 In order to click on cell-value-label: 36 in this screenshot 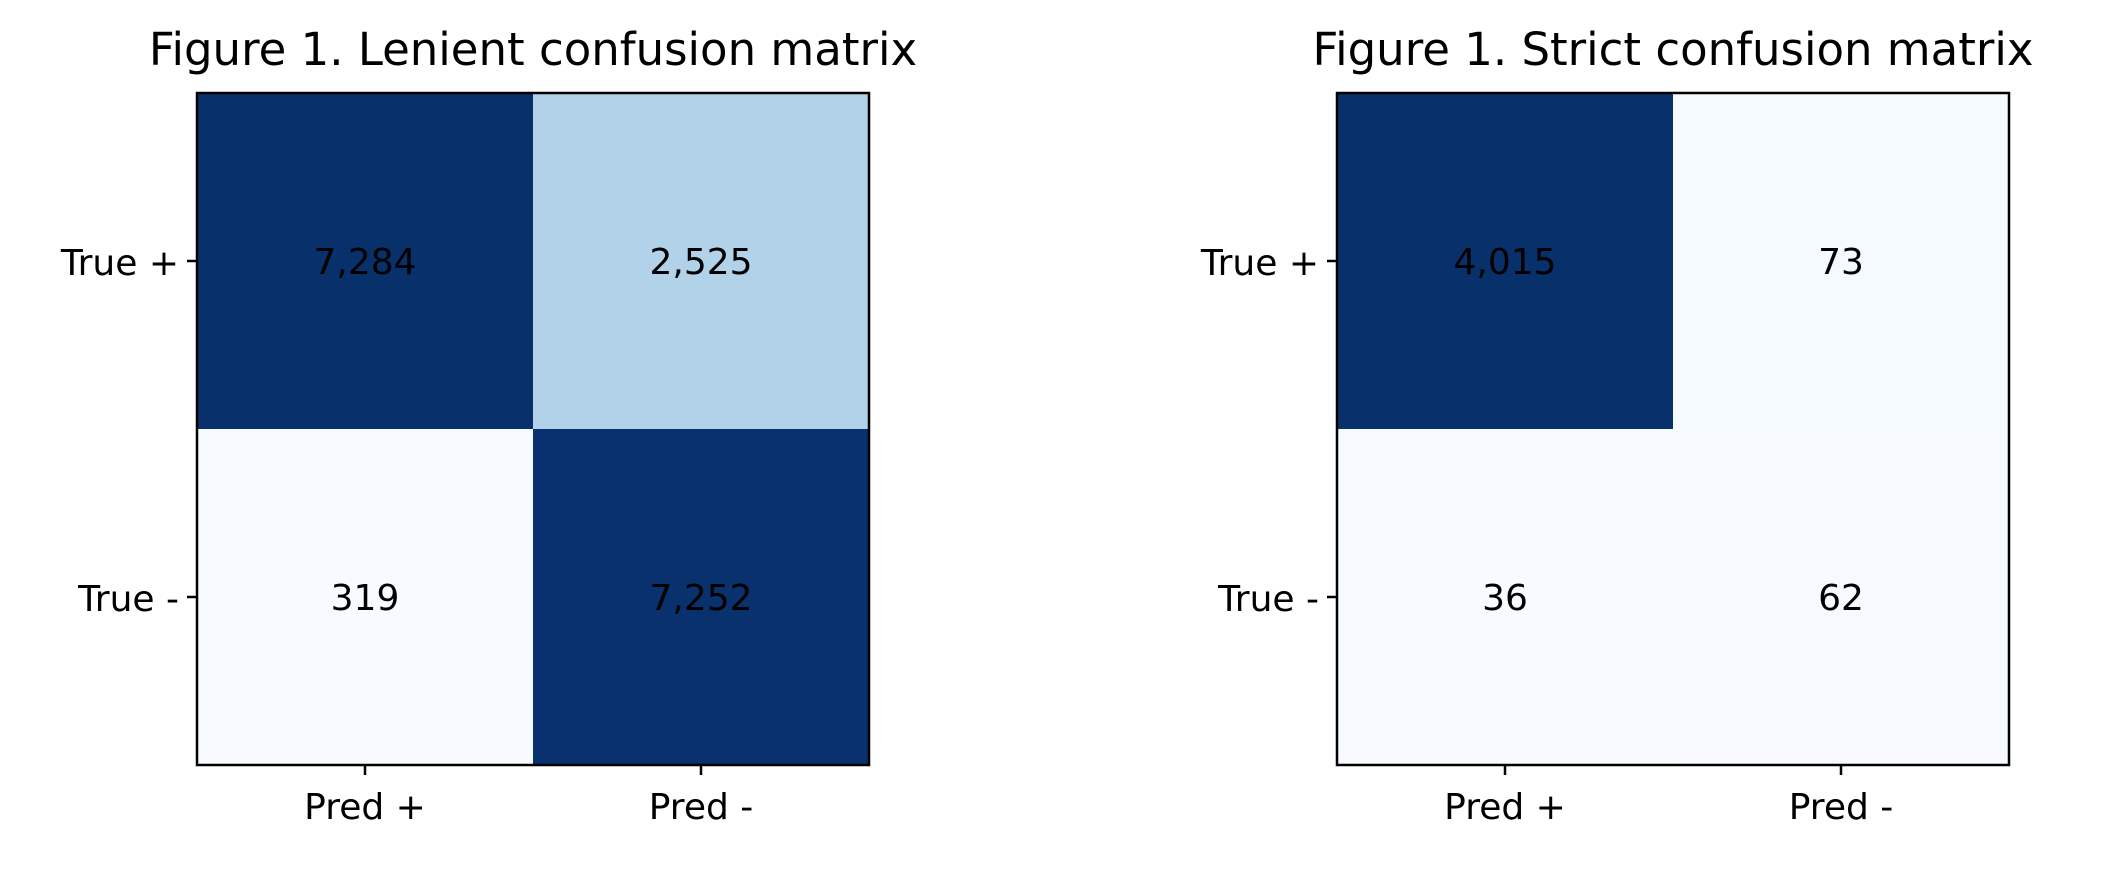, I will do `click(1505, 598)`.